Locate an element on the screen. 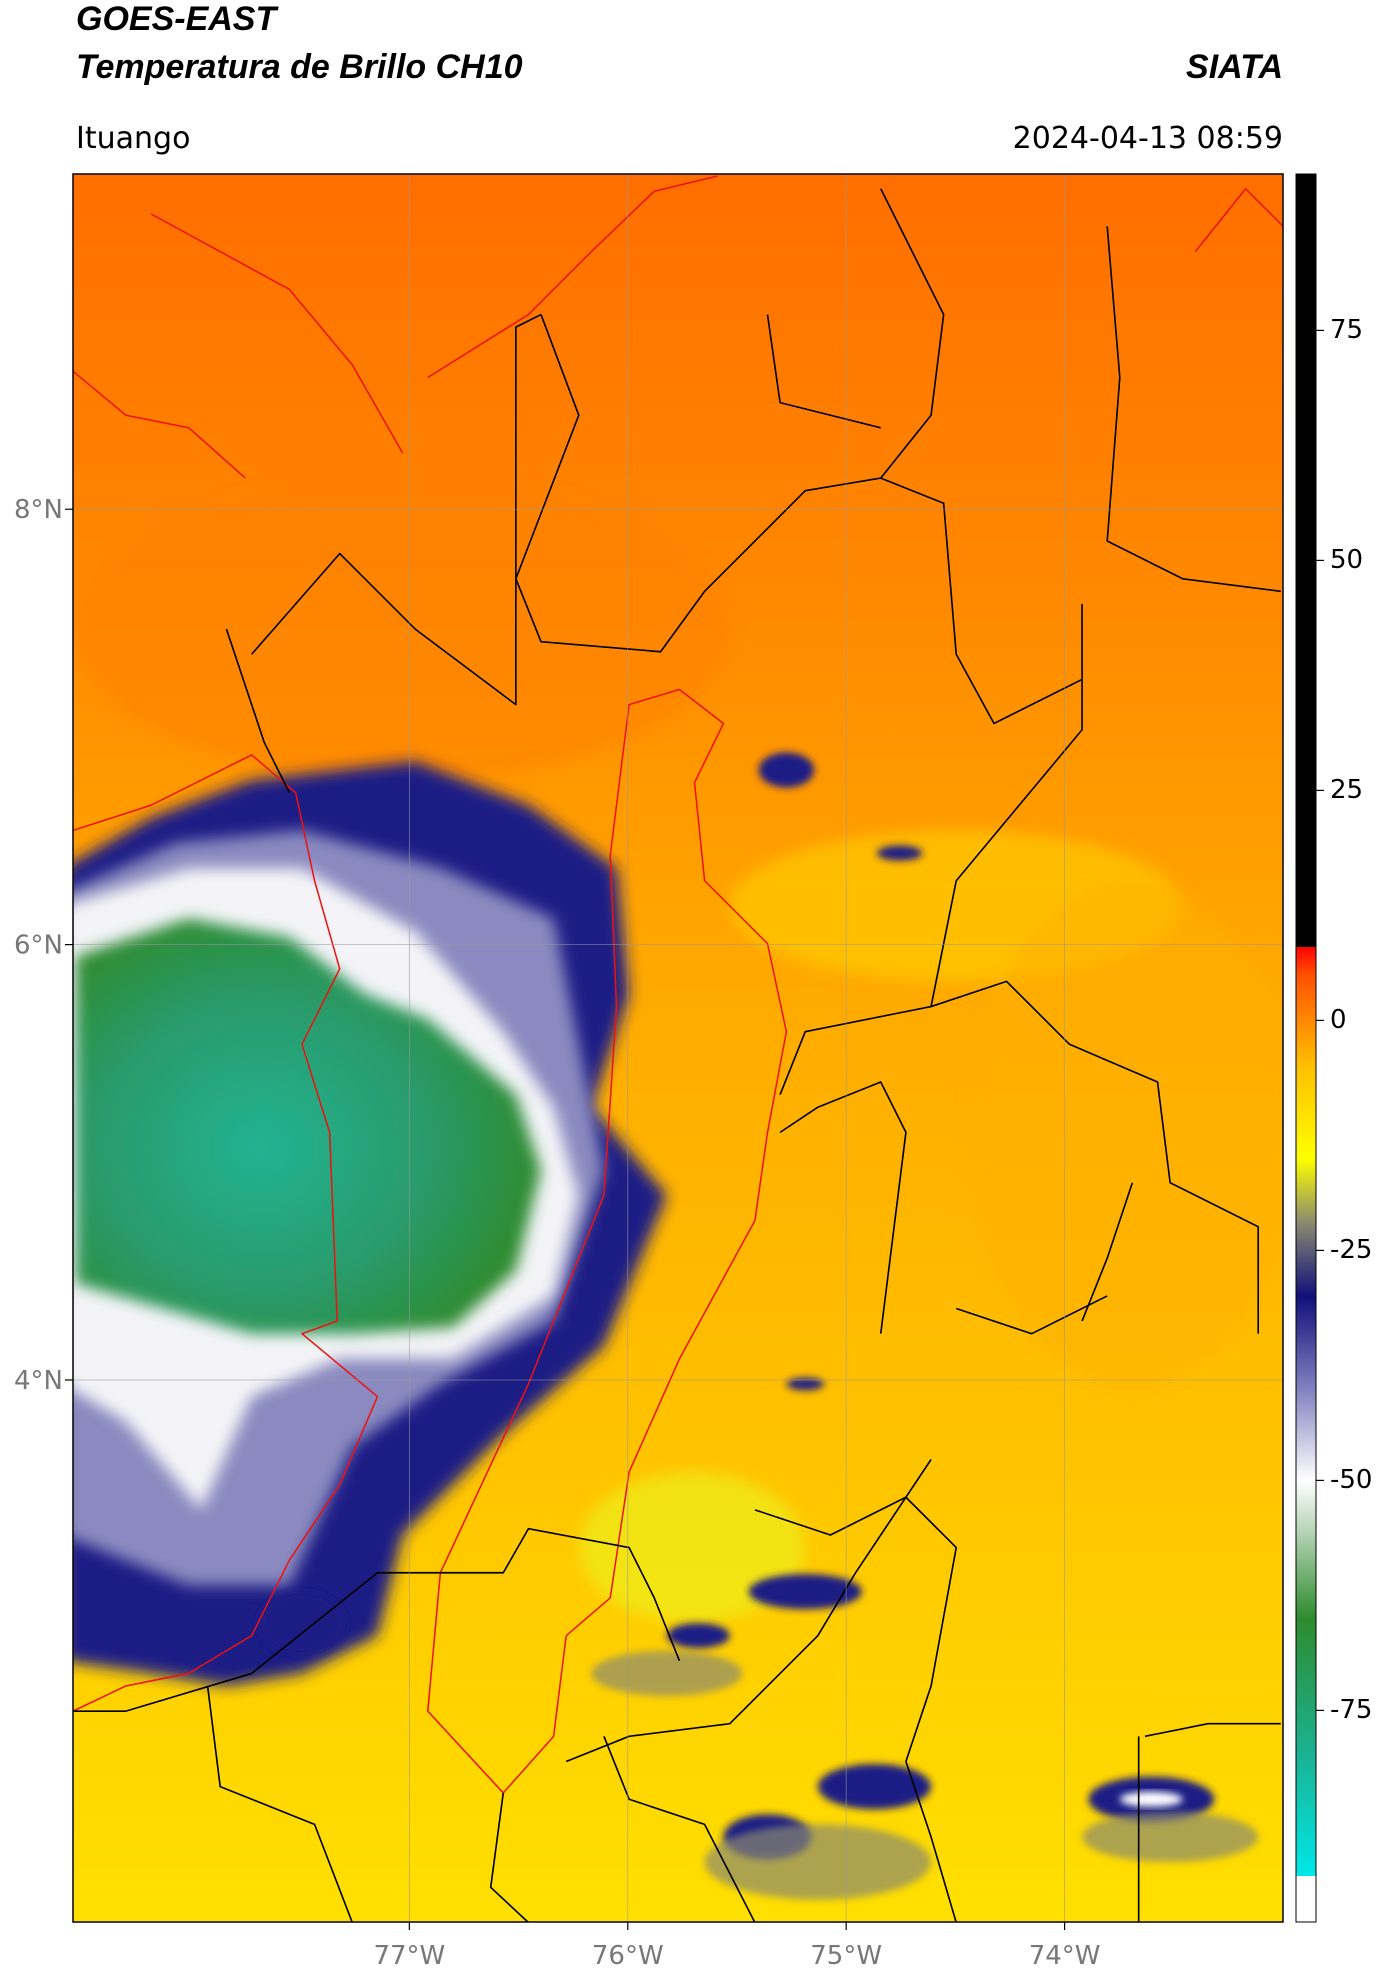 The width and height of the screenshot is (1384, 1985). y-tick-label: 6°N is located at coordinates (38, 946).